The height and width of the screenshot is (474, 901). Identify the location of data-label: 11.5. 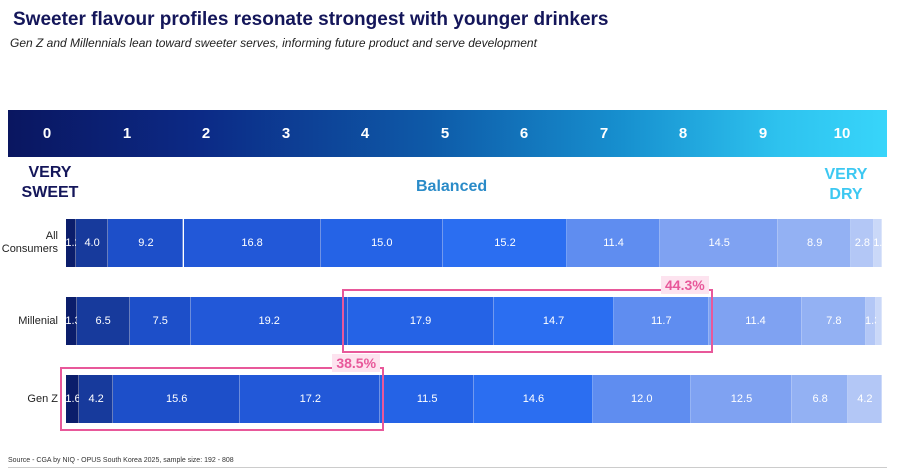
(427, 399).